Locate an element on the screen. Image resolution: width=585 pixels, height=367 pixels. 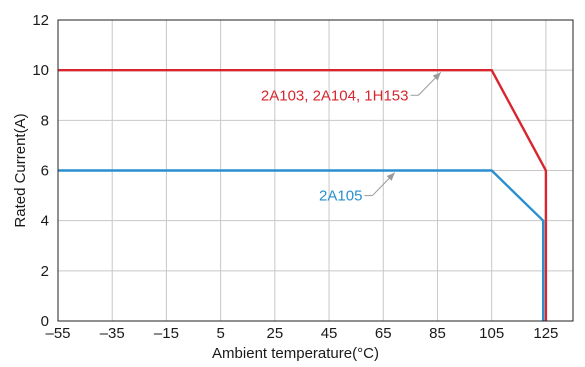
y-tick-label: 8 is located at coordinates (45, 120).